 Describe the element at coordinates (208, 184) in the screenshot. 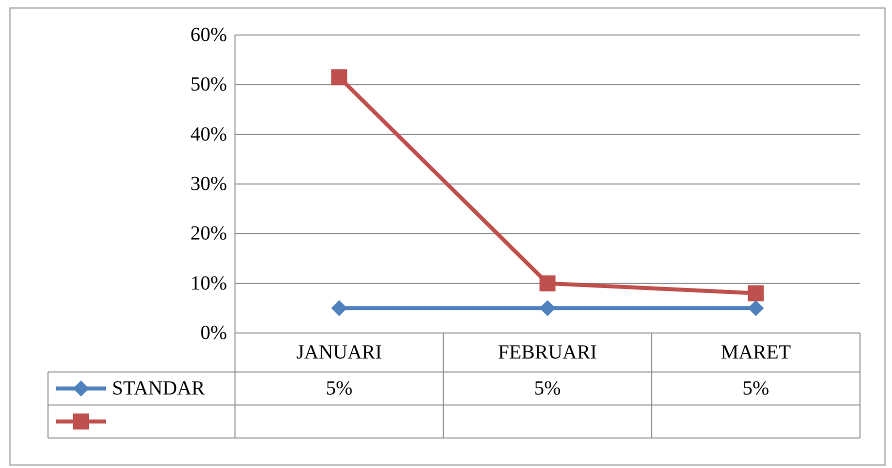

I see `y-tick-label: 30%` at that location.